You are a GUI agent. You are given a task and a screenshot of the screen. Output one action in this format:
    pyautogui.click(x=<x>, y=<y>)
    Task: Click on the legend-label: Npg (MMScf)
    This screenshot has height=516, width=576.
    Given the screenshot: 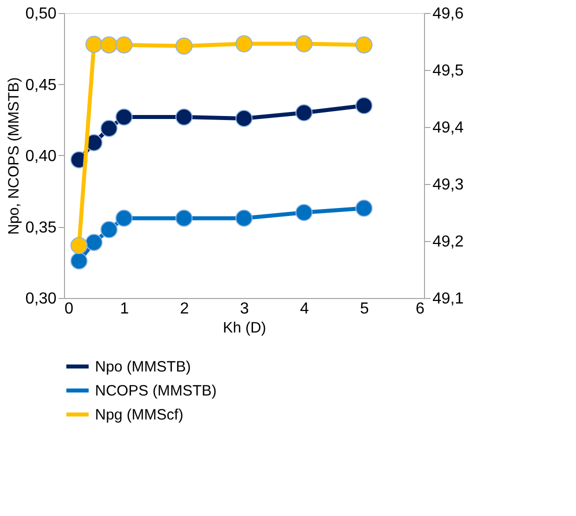 What is the action you would take?
    pyautogui.click(x=139, y=415)
    